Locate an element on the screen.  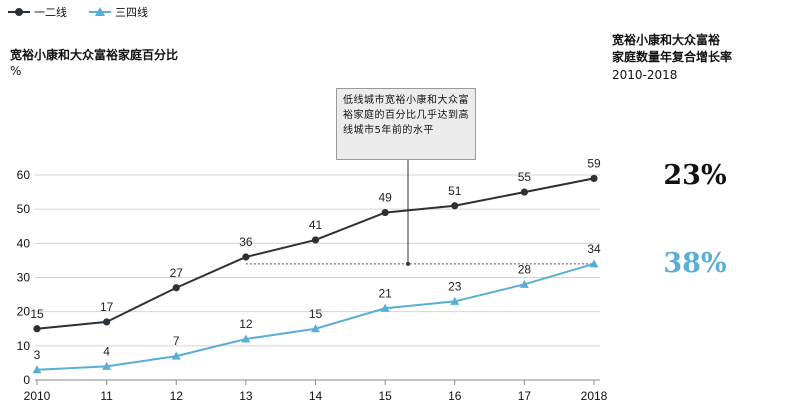
data-label: 4 is located at coordinates (106, 351).